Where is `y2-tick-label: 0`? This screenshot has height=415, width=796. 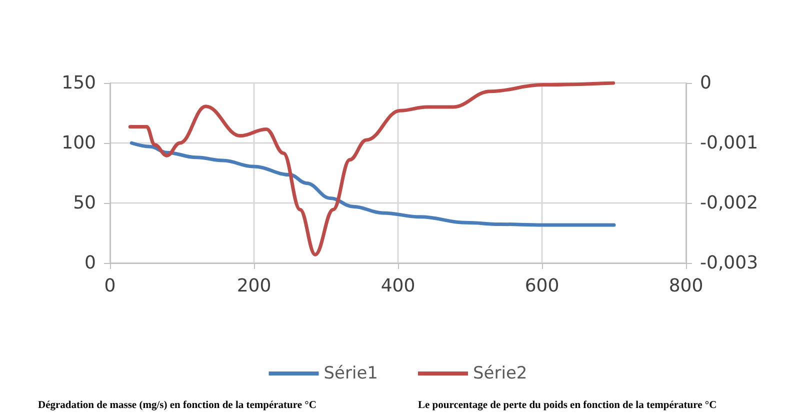 y2-tick-label: 0 is located at coordinates (706, 83).